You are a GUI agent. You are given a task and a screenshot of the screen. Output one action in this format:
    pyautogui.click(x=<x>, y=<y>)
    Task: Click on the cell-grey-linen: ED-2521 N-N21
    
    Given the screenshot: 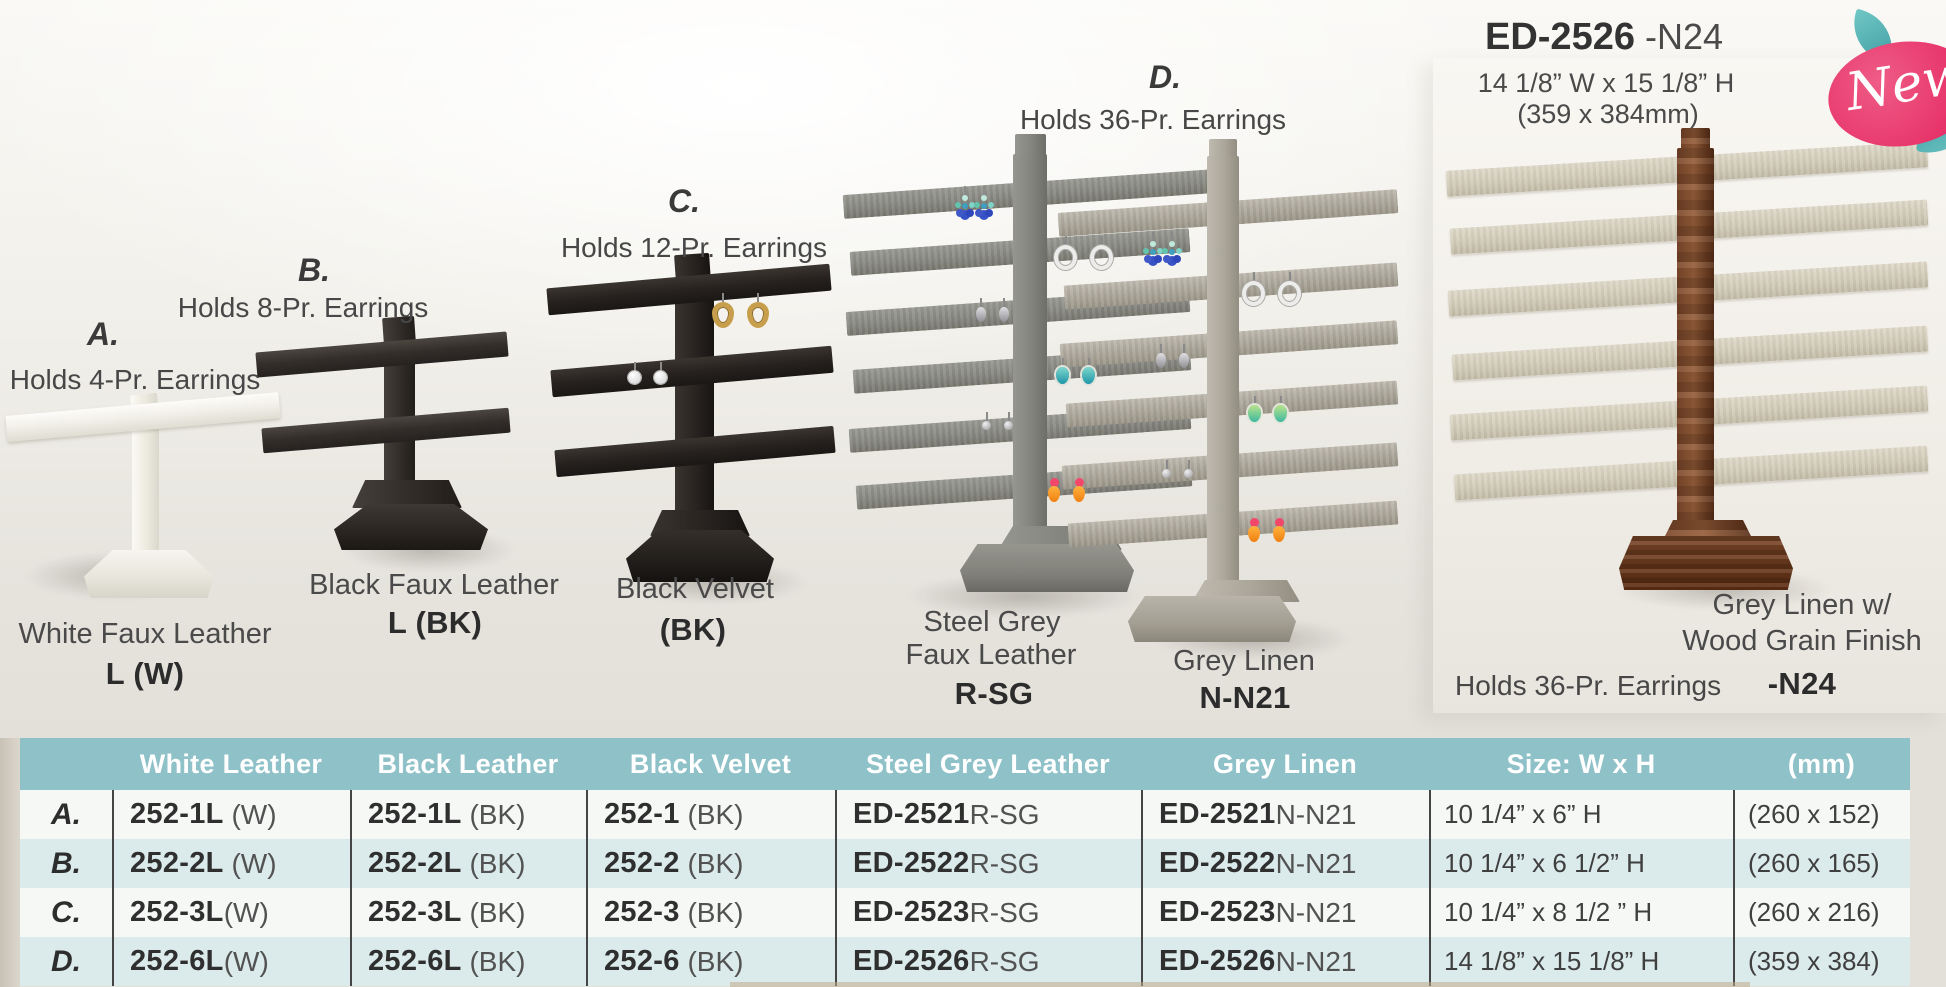 What is the action you would take?
    pyautogui.click(x=1285, y=814)
    